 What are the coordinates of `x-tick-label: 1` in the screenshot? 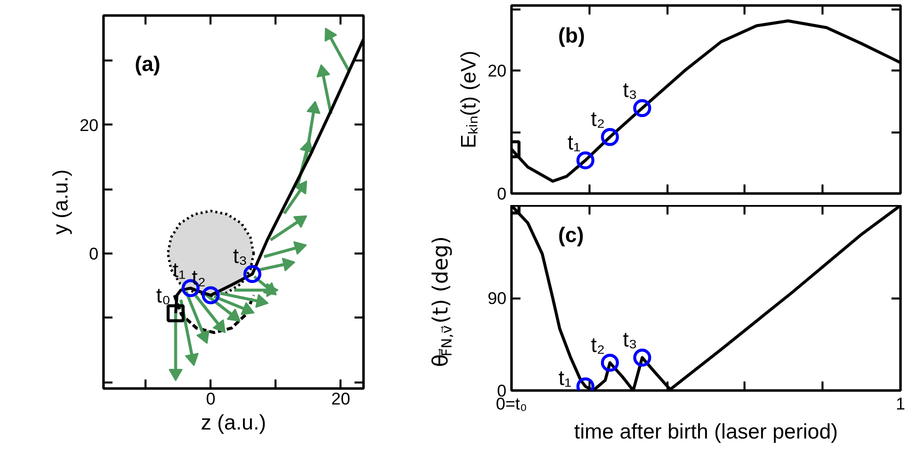 It's located at (901, 404).